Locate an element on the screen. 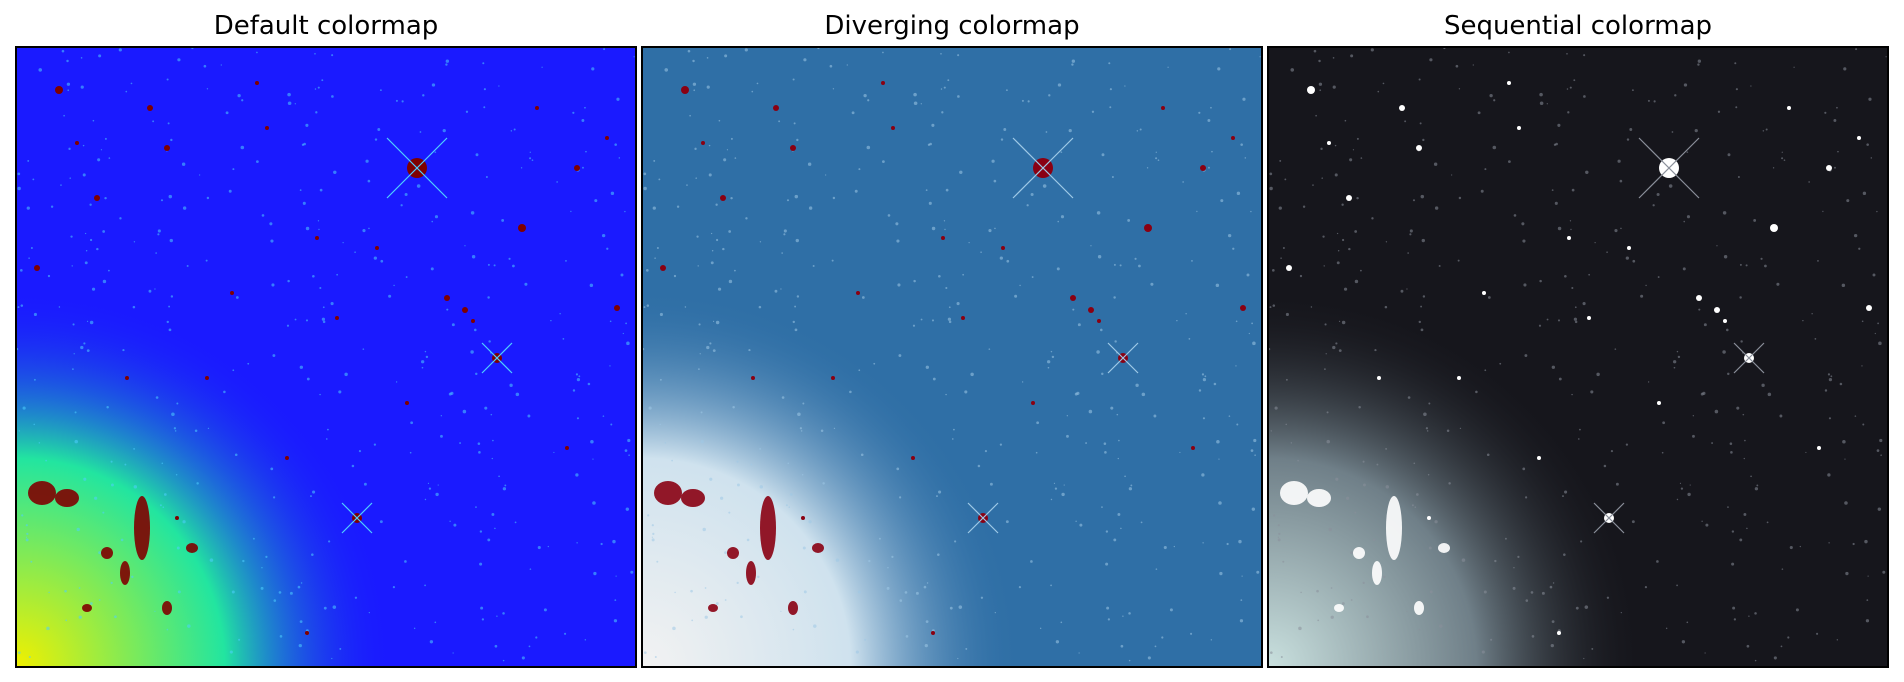 This screenshot has height=682, width=1904. panel-title: Default colormap is located at coordinates (326, 26).